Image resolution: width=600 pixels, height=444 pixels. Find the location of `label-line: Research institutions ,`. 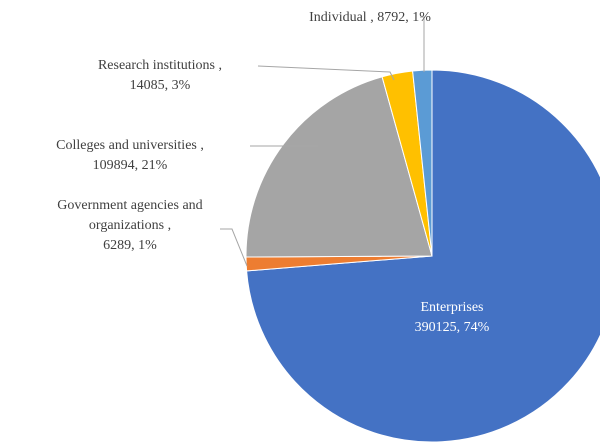

label-line: Research institutions , is located at coordinates (160, 66).